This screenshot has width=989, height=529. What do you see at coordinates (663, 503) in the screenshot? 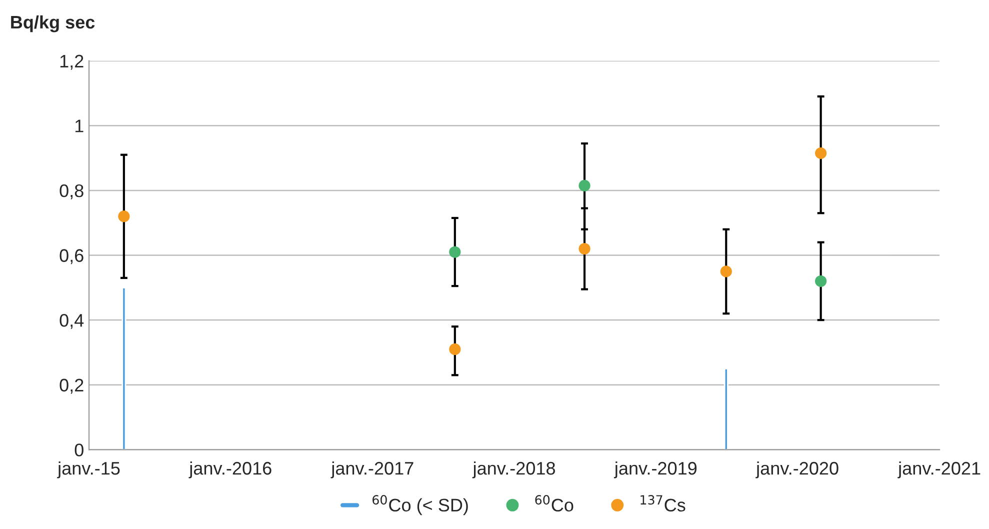
I see `legend-label: $^{137}$Cs` at bounding box center [663, 503].